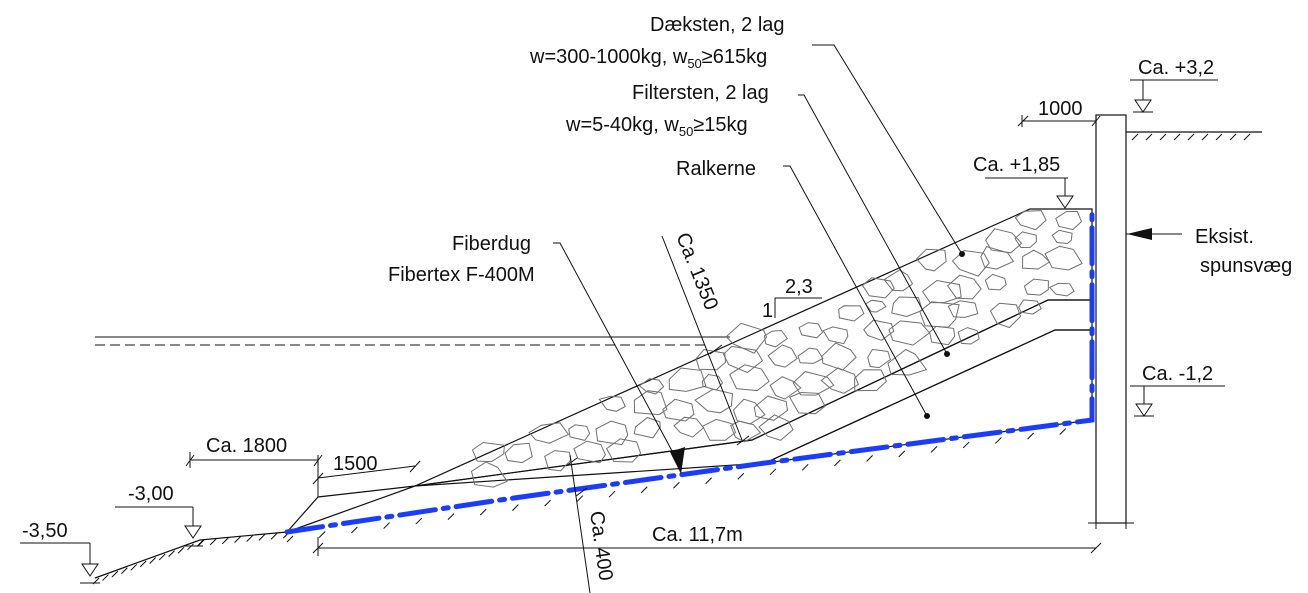  I want to click on level-m1-2-label: Ca. -1,2, so click(1177, 374).